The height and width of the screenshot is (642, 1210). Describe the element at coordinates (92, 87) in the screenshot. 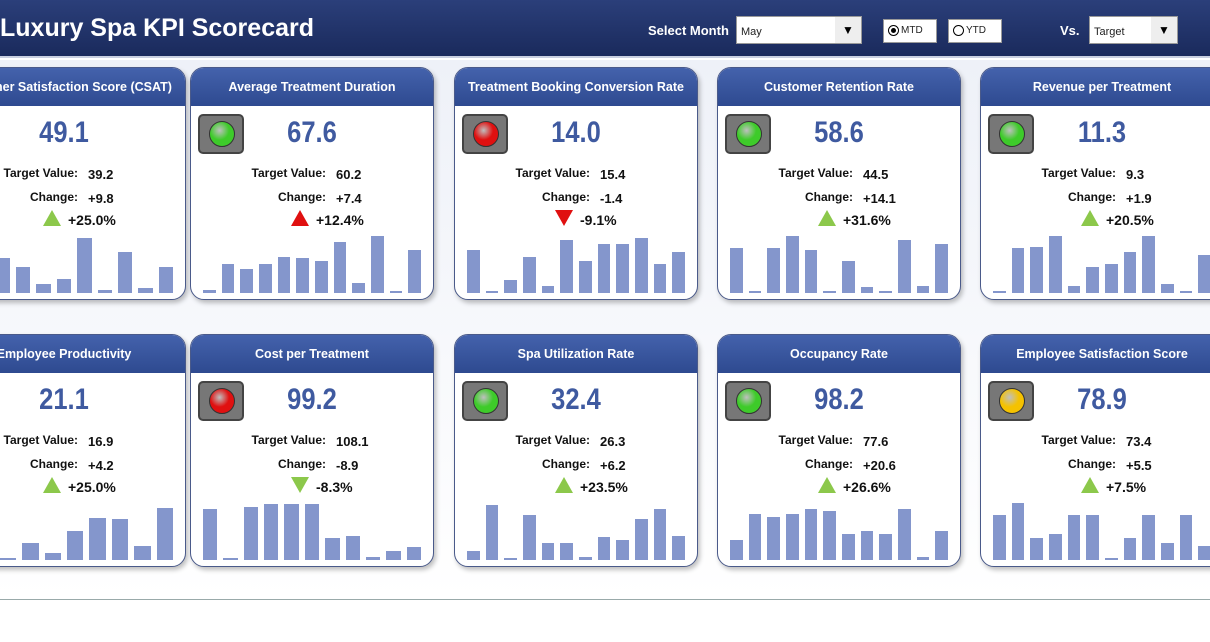

I see `kpi-title: Customer Satisfaction Score (CSAT)` at that location.